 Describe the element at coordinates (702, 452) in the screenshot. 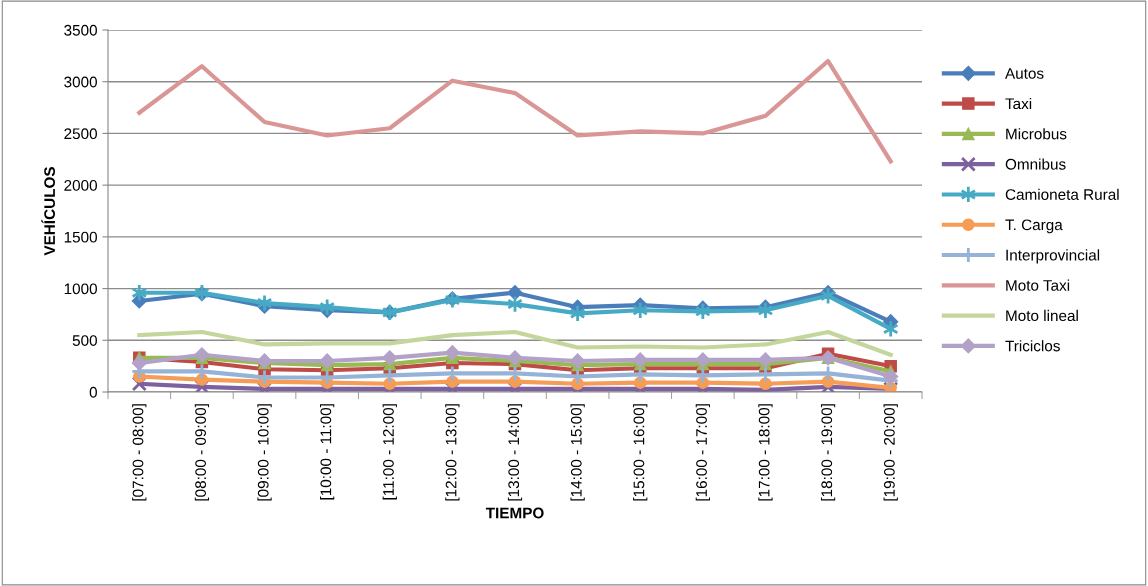

I see `x-tick-label: [16:00 - 17:00]` at that location.